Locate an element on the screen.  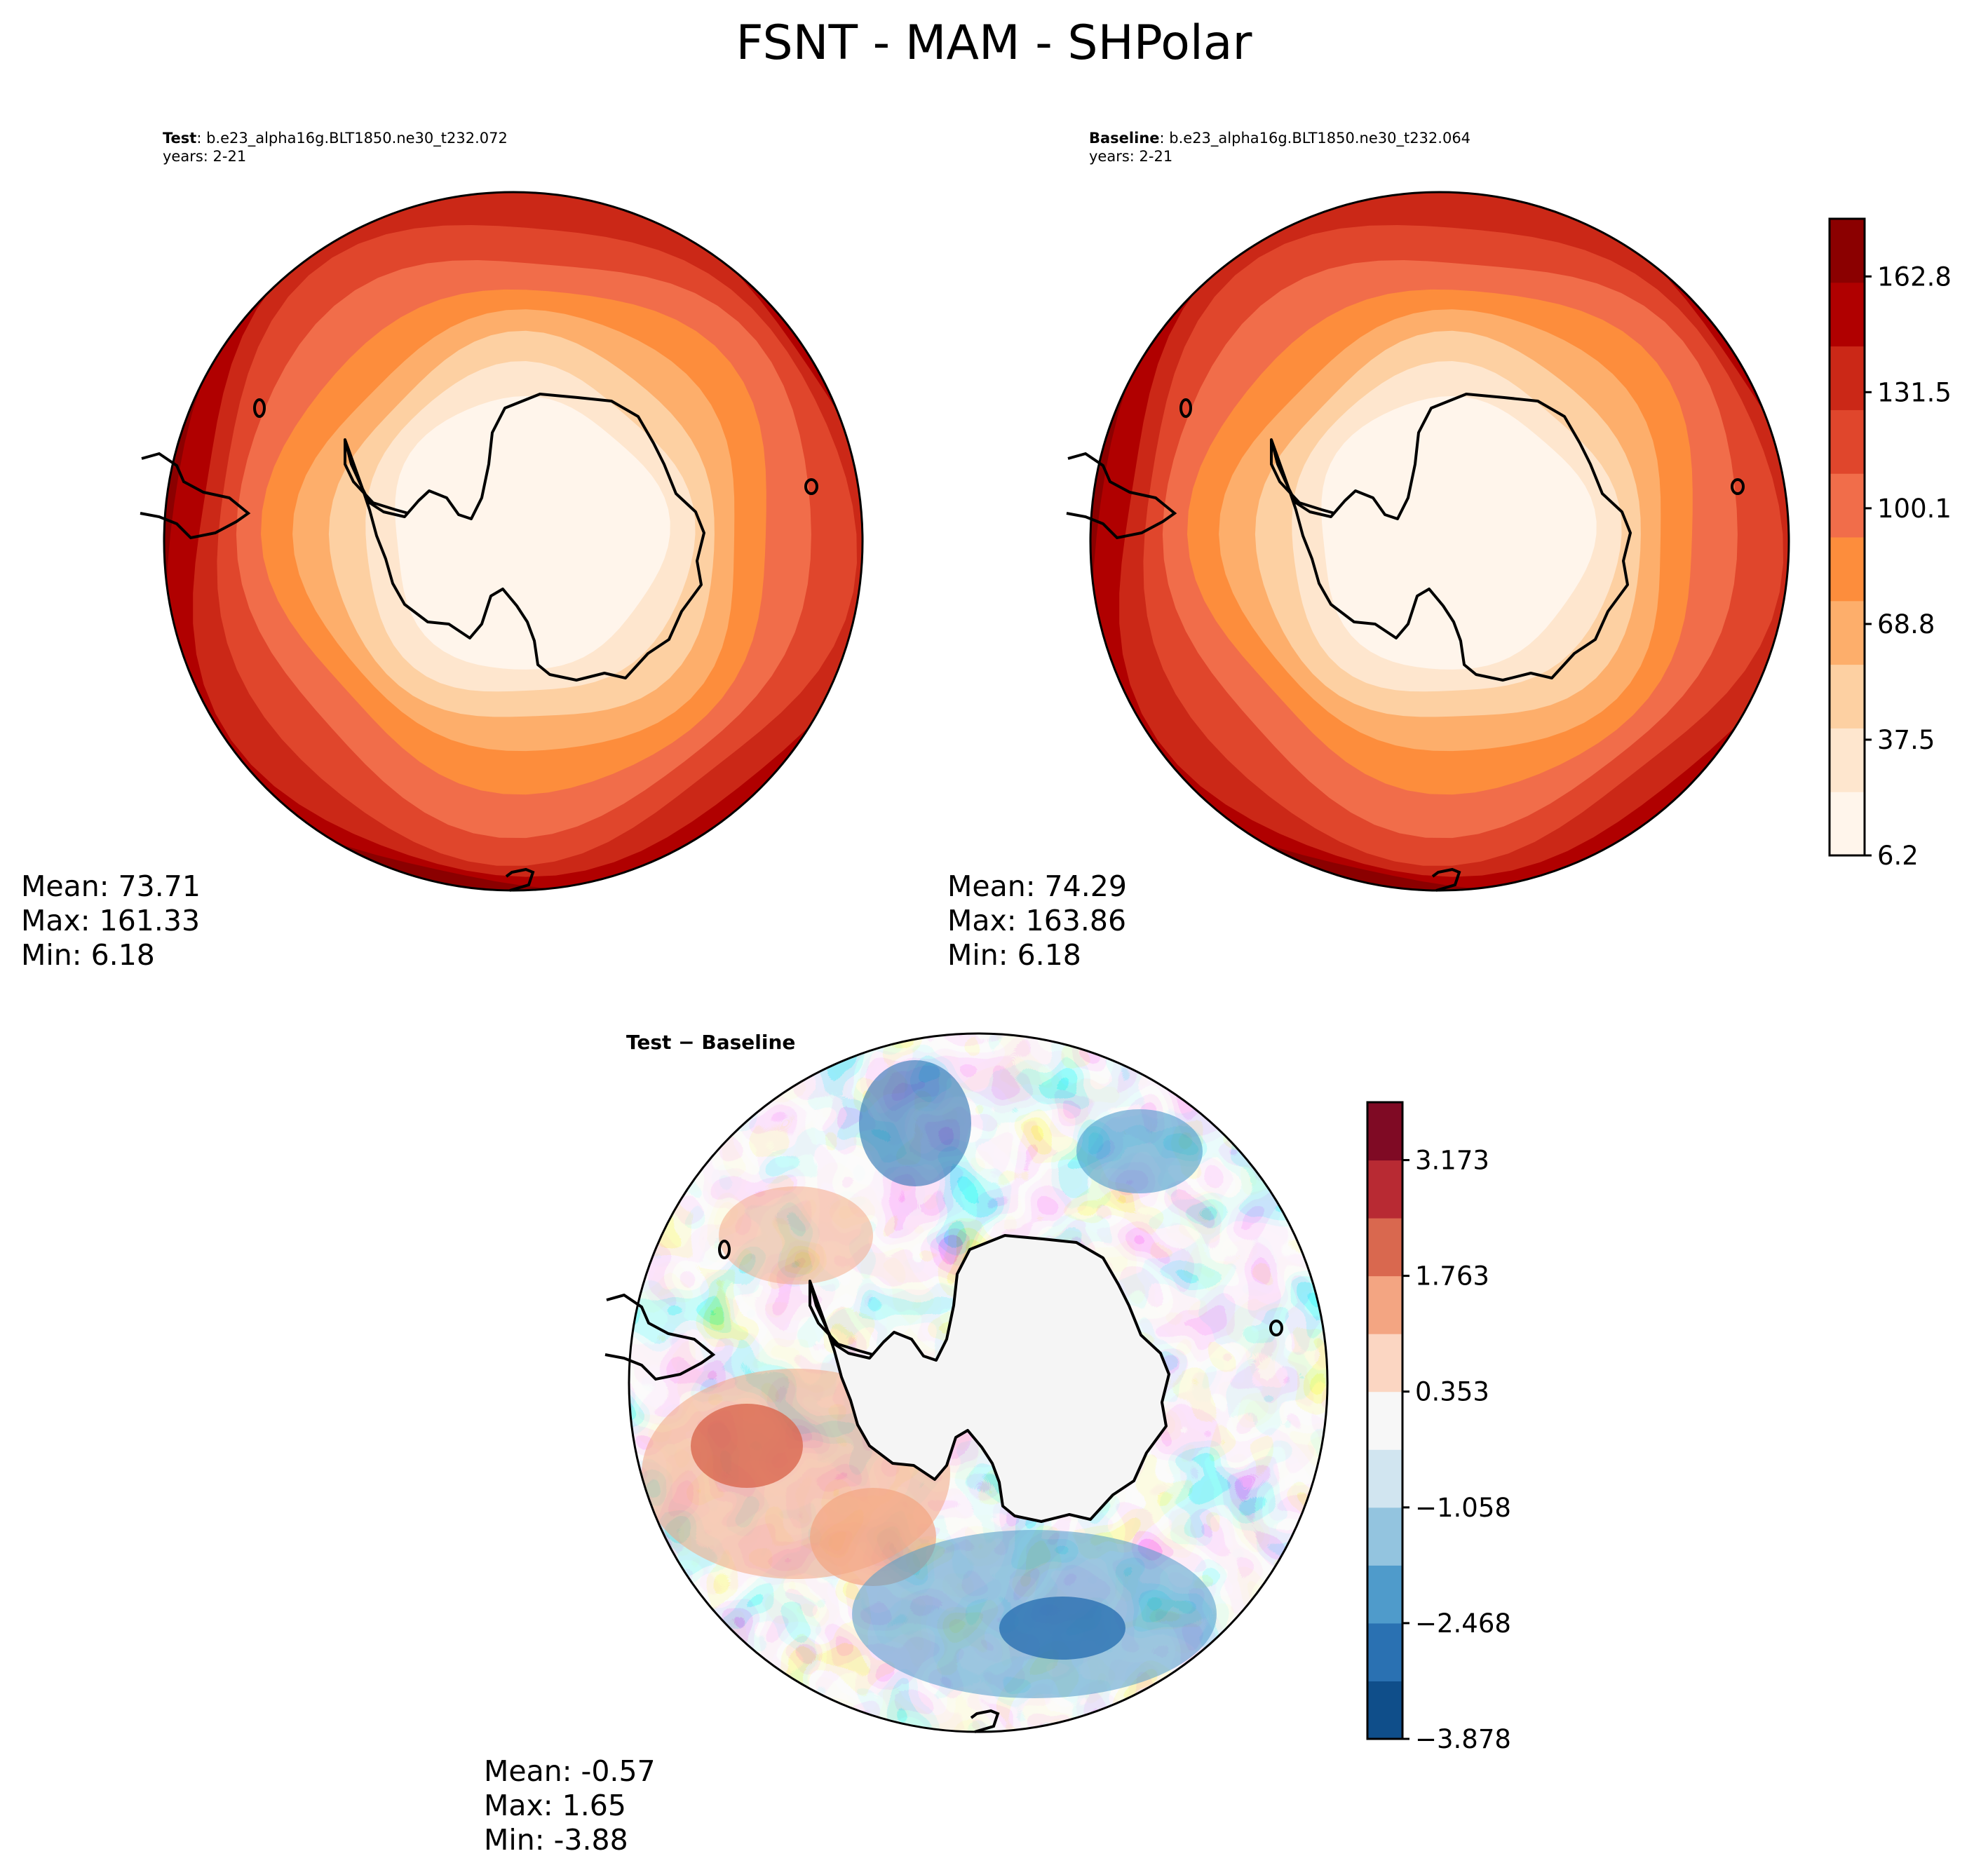
colorbar-tick-label: −2.468 is located at coordinates (1463, 1624).